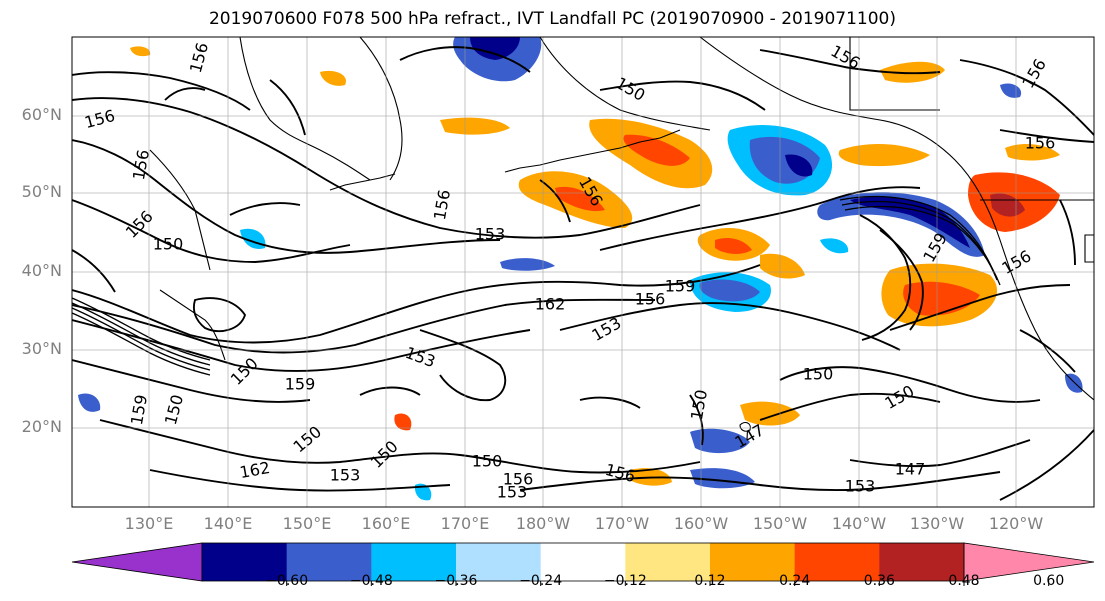 Image resolution: width=1105 pixels, height=601 pixels. What do you see at coordinates (937, 523) in the screenshot?
I see `lon-label: 130°W` at bounding box center [937, 523].